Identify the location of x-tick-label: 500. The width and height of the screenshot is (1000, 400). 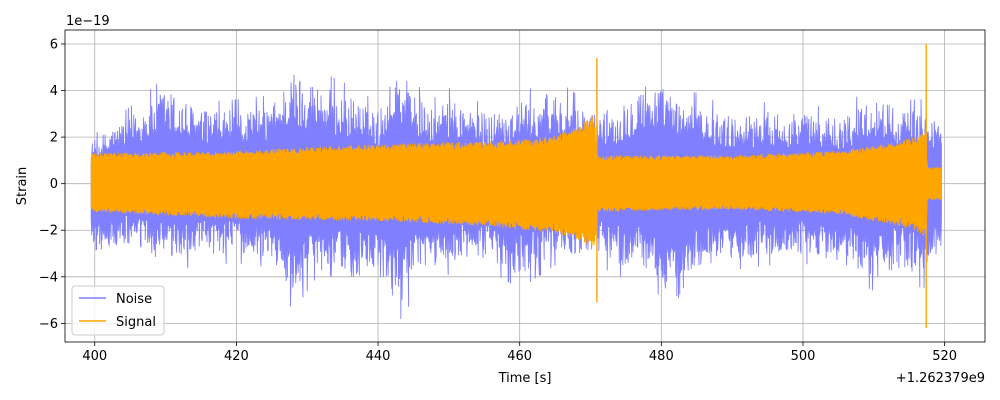
(803, 356).